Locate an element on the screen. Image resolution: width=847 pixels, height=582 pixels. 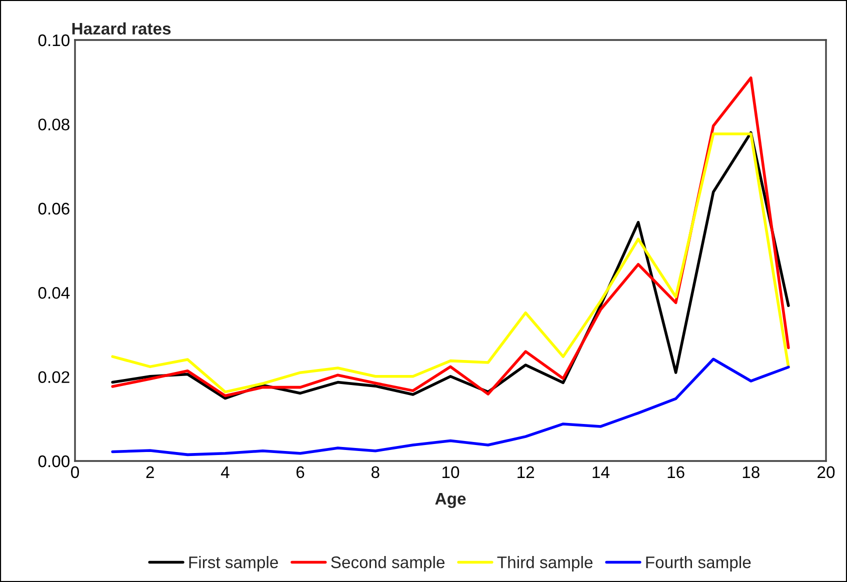
y-tick-label: 0.00 is located at coordinates (54, 461).